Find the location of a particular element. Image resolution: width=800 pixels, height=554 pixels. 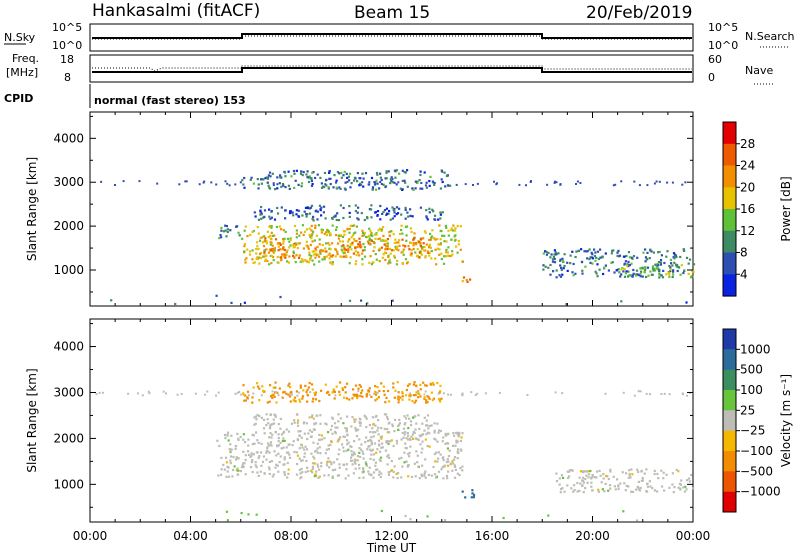

freq-panel: Freq. [MHz] 18 8 60 0 Nave is located at coordinates (390, 68).